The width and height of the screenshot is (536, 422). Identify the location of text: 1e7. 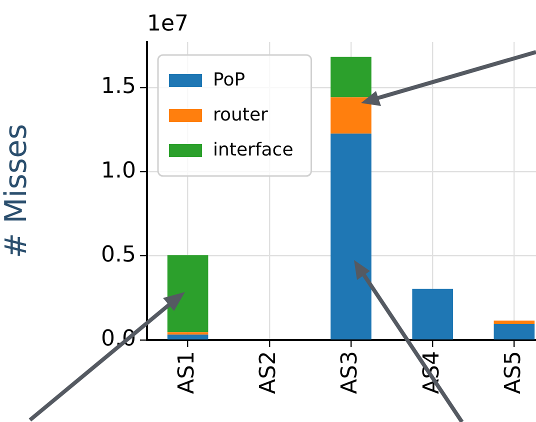
(168, 24).